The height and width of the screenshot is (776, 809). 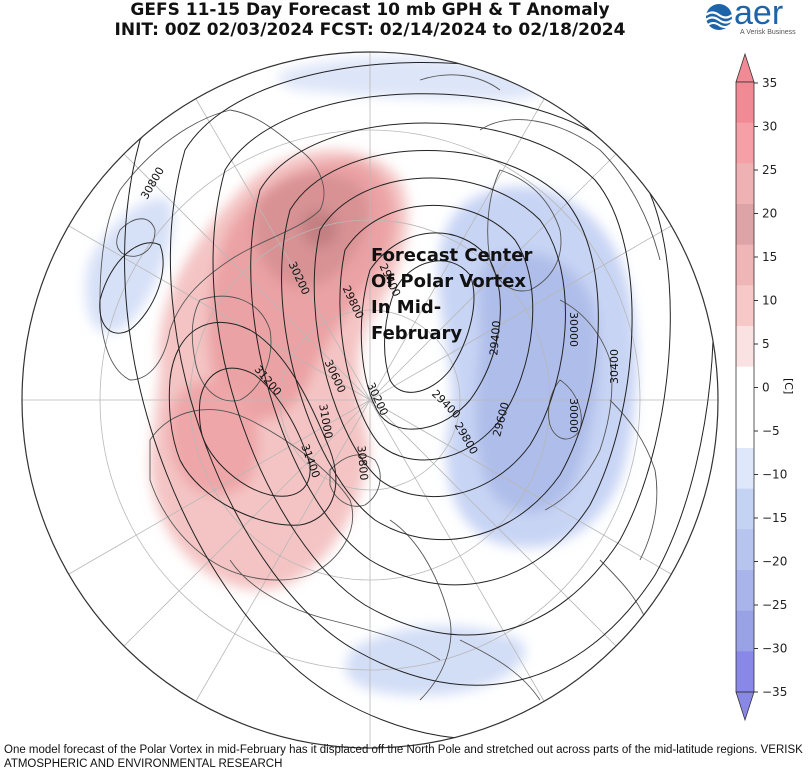 I want to click on aer-wave-logo-icon, so click(x=719, y=17).